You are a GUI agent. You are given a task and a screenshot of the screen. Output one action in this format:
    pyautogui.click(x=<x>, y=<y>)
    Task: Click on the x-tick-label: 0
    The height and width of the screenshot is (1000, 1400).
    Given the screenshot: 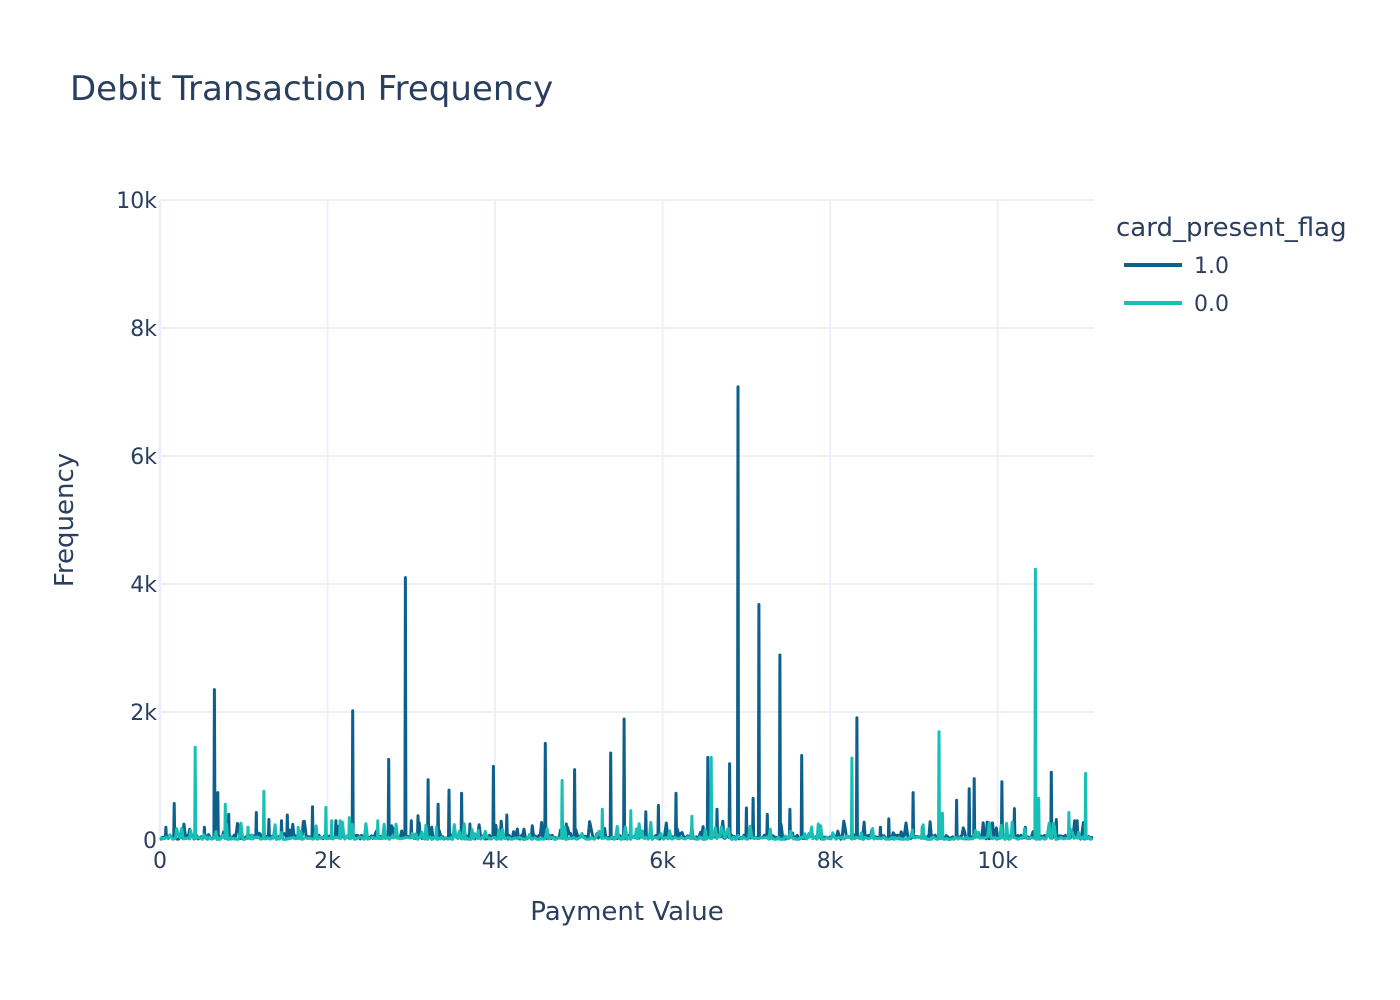 What is the action you would take?
    pyautogui.click(x=160, y=861)
    